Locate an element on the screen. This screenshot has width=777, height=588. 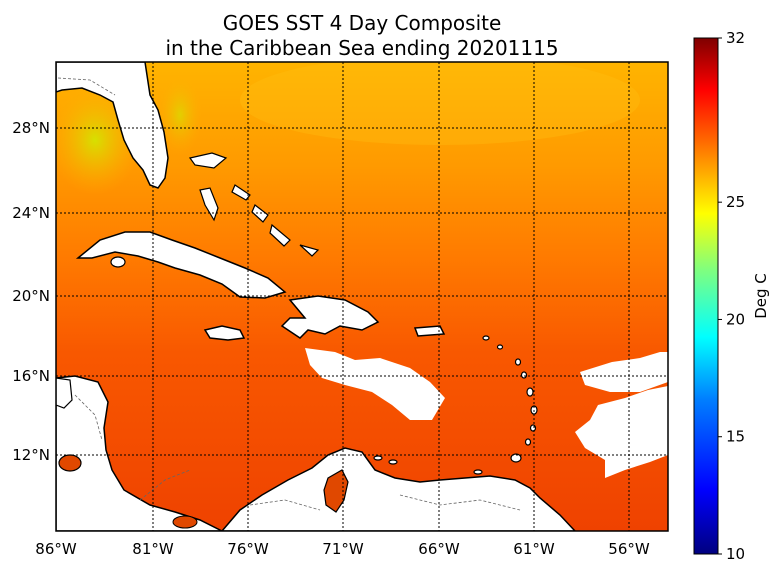
land-lesser-antilles is located at coordinates (510, 399).